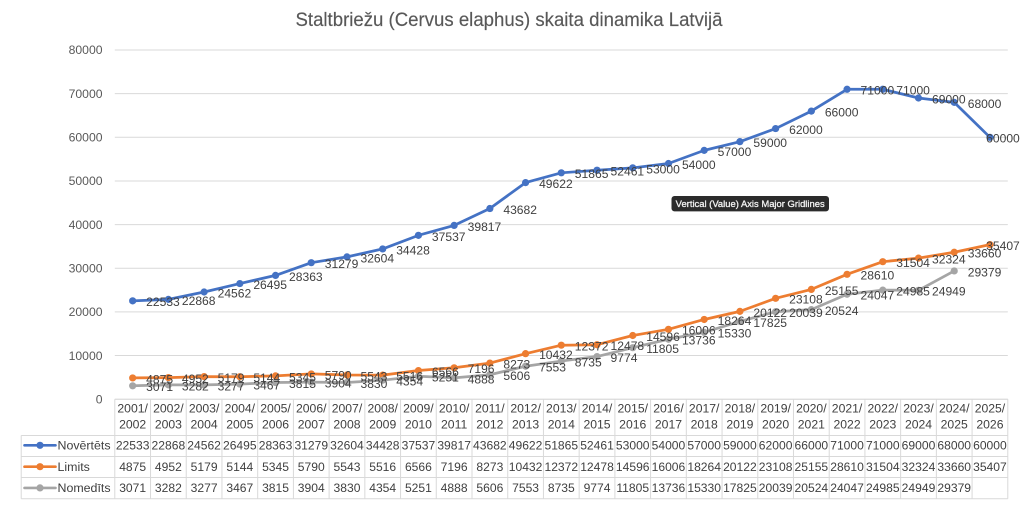 The width and height of the screenshot is (1024, 507). Describe the element at coordinates (86, 181) in the screenshot. I see `svg-text: 50000` at that location.